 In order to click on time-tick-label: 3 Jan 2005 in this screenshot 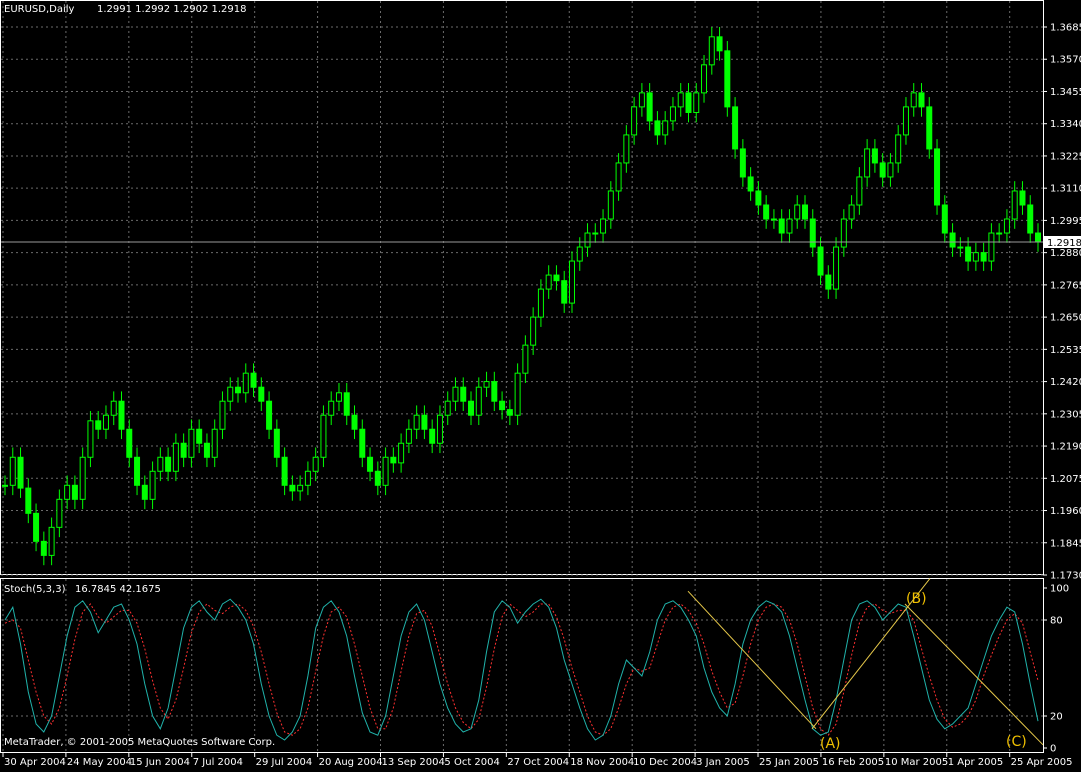, I will do `click(723, 762)`.